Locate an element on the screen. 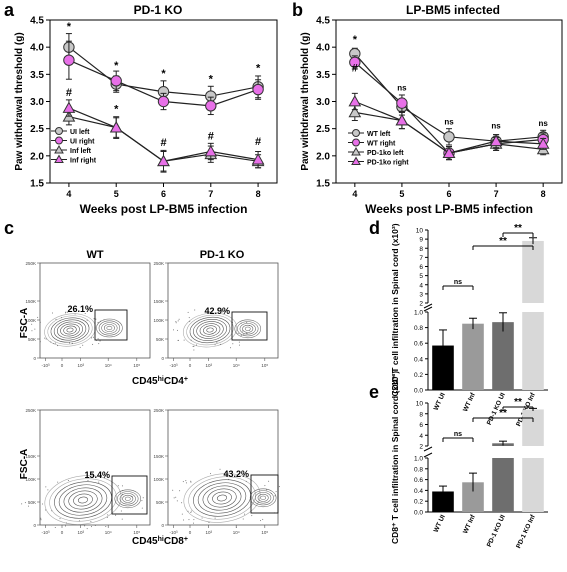 Image resolution: width=567 pixels, height=572 pixels. significance-marker: * is located at coordinates (258, 69).